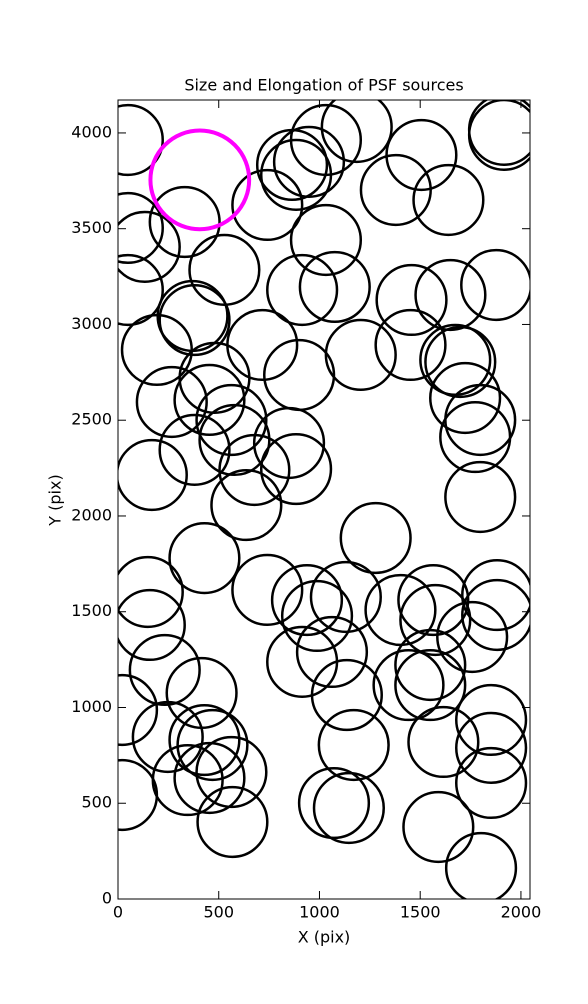 Image resolution: width=588 pixels, height=1004 pixels. Describe the element at coordinates (91, 227) in the screenshot. I see `y-tick-label: 3500` at that location.